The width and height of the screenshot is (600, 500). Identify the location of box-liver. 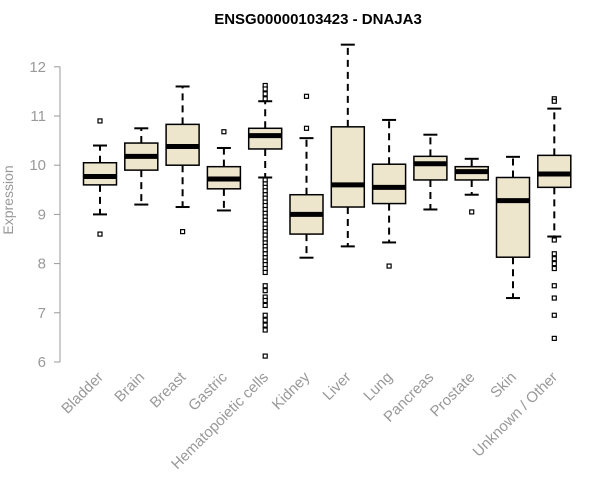
(348, 145).